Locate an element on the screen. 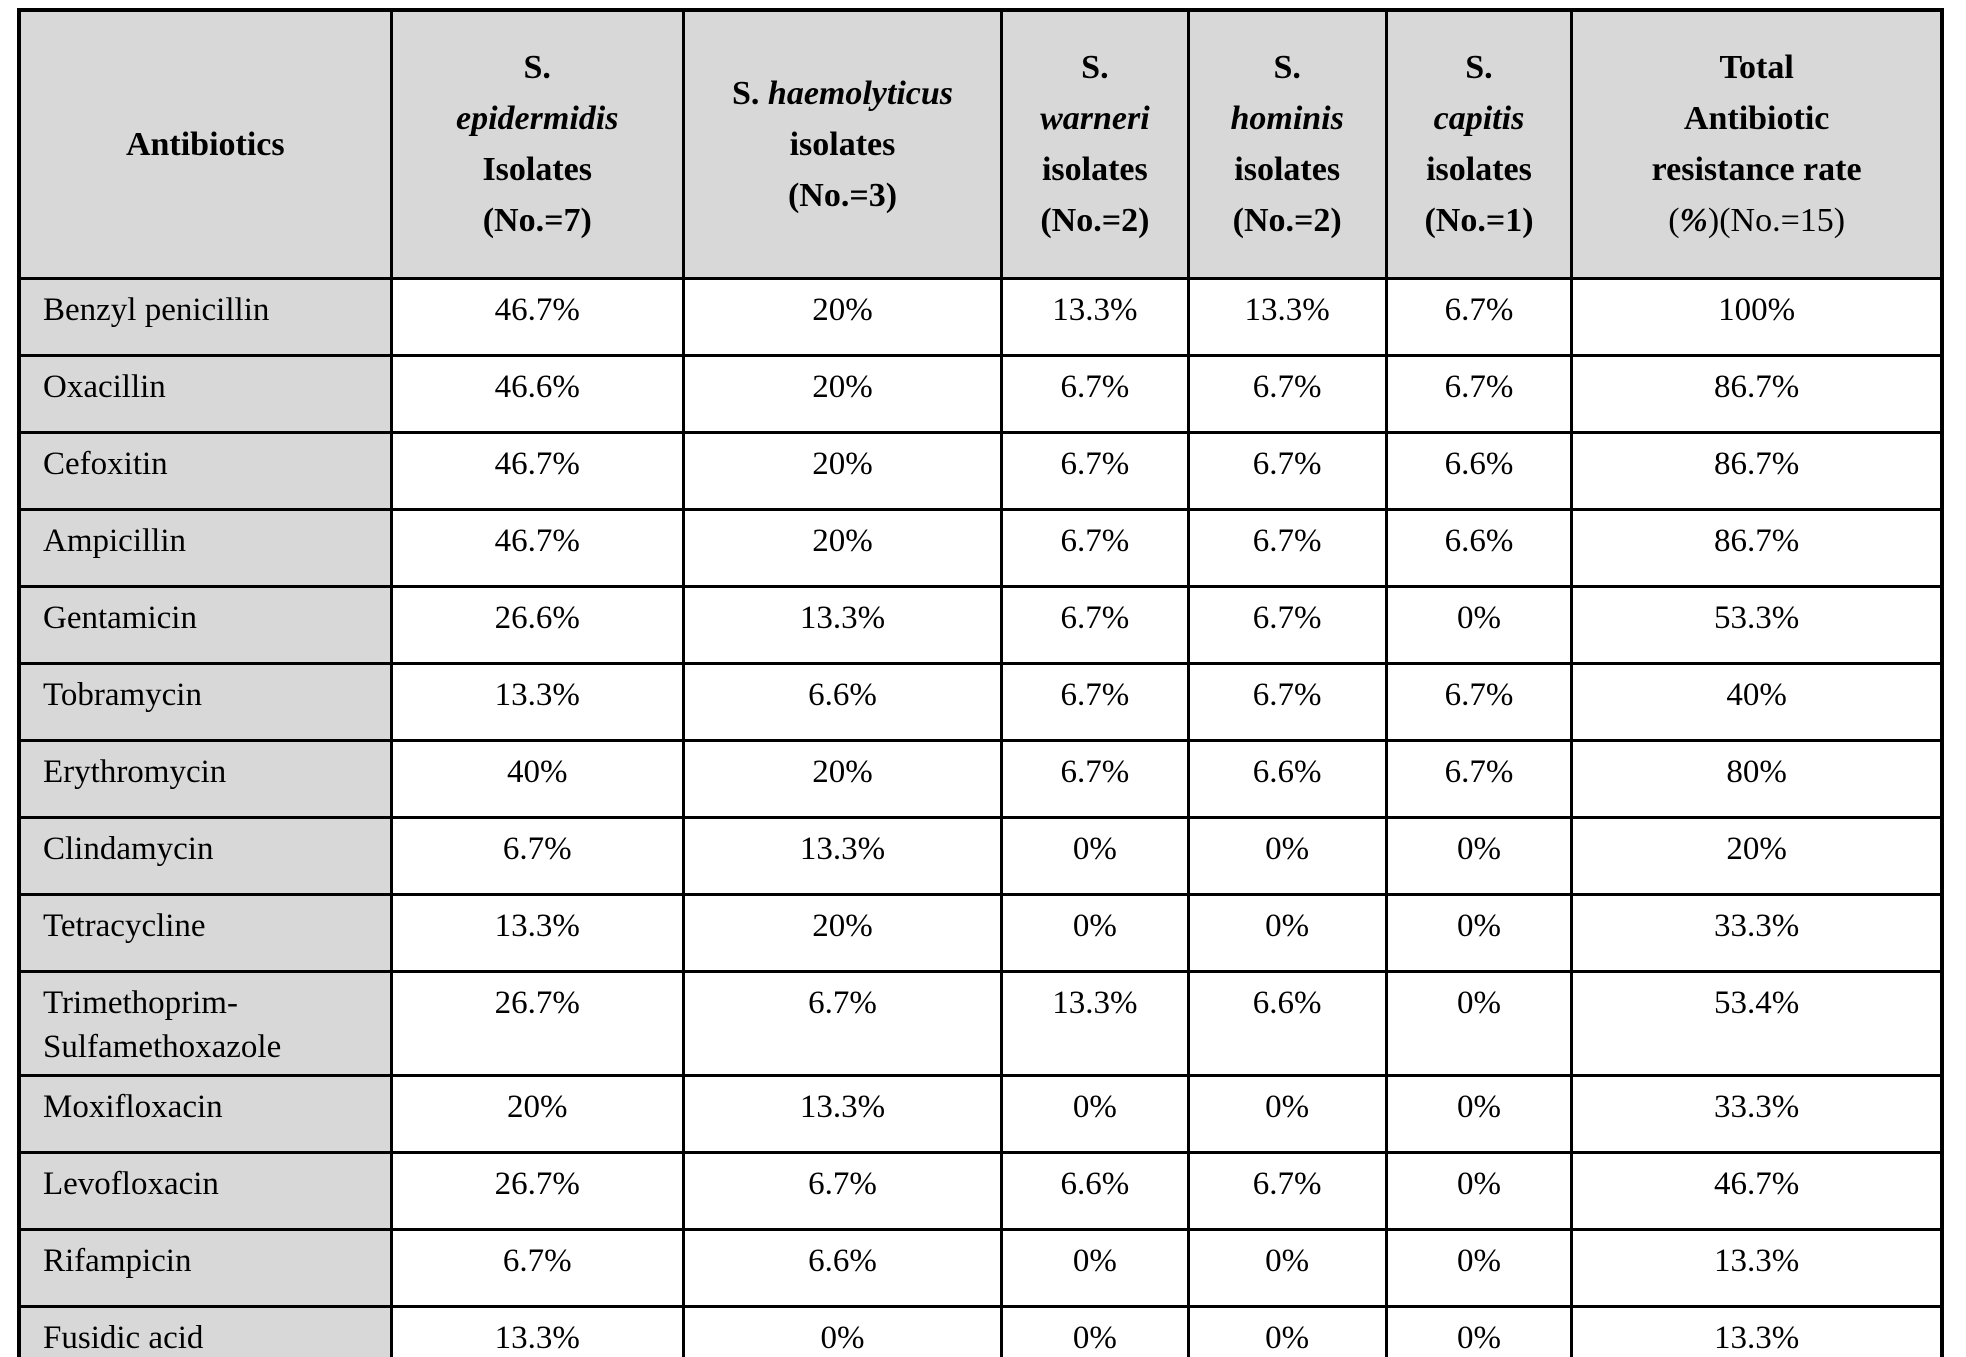 Image resolution: width=1966 pixels, height=1357 pixels. table-row: Ampicillin 46.7% 20% 6.7% 6.7% 6.6% 86.7% is located at coordinates (980, 547).